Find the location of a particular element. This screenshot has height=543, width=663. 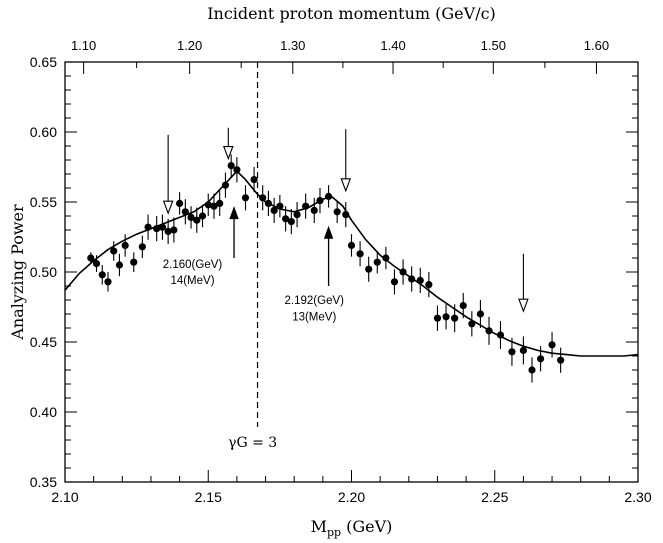

bottom-x-axis: 2.10 2.15 2.20 2.25 2.30 is located at coordinates (351, 487).